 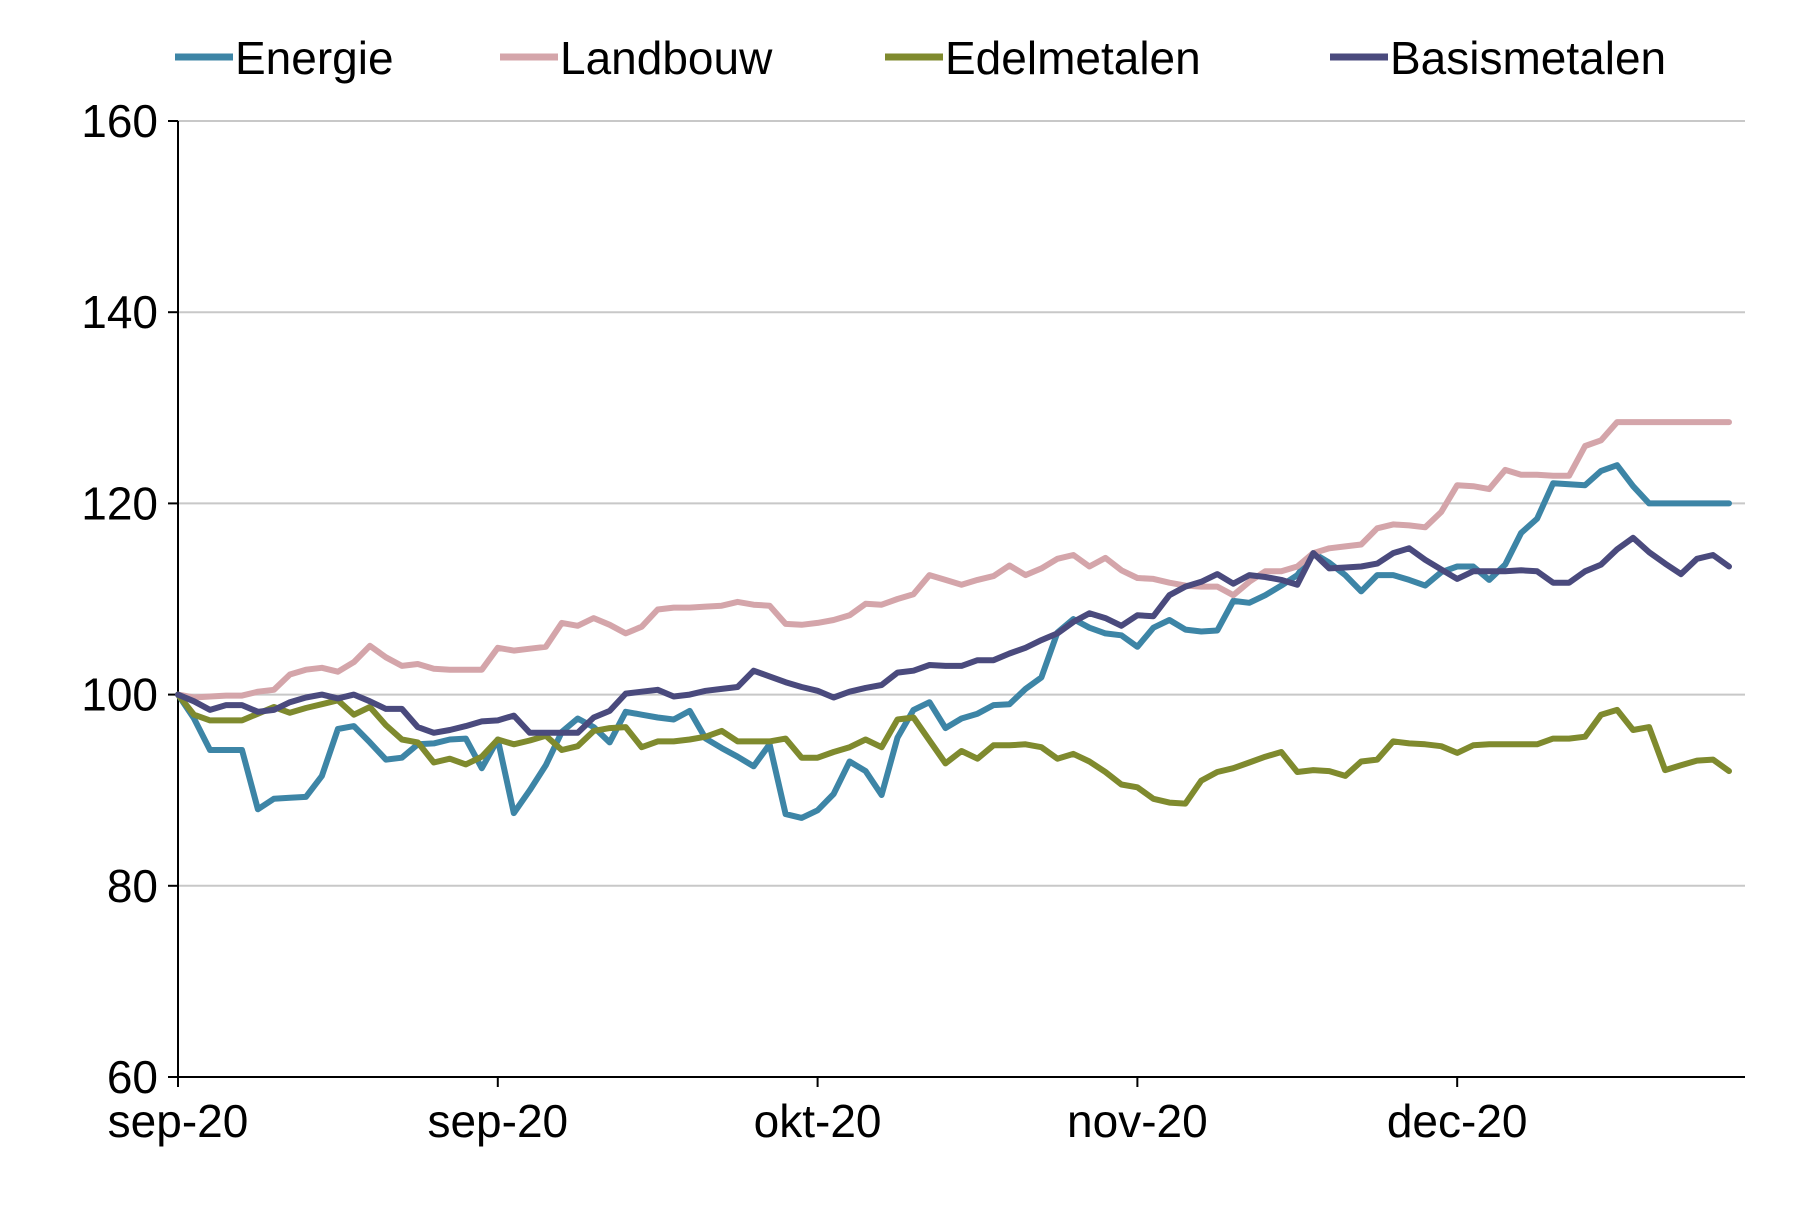 I want to click on series-line-edelmetalen, so click(x=953, y=749).